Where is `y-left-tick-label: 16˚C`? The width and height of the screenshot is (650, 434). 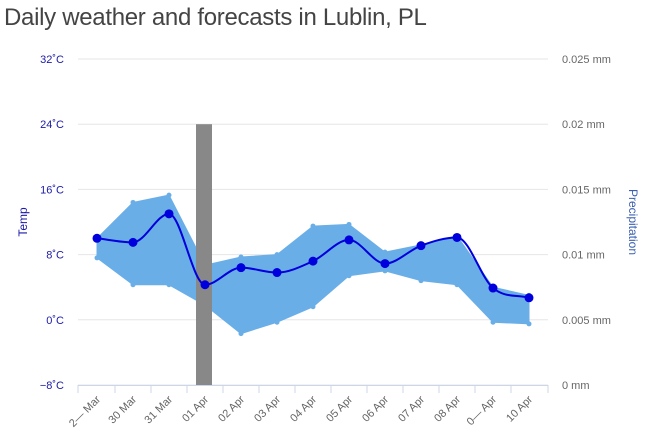
y-left-tick-label: 16˚C is located at coordinates (52, 190).